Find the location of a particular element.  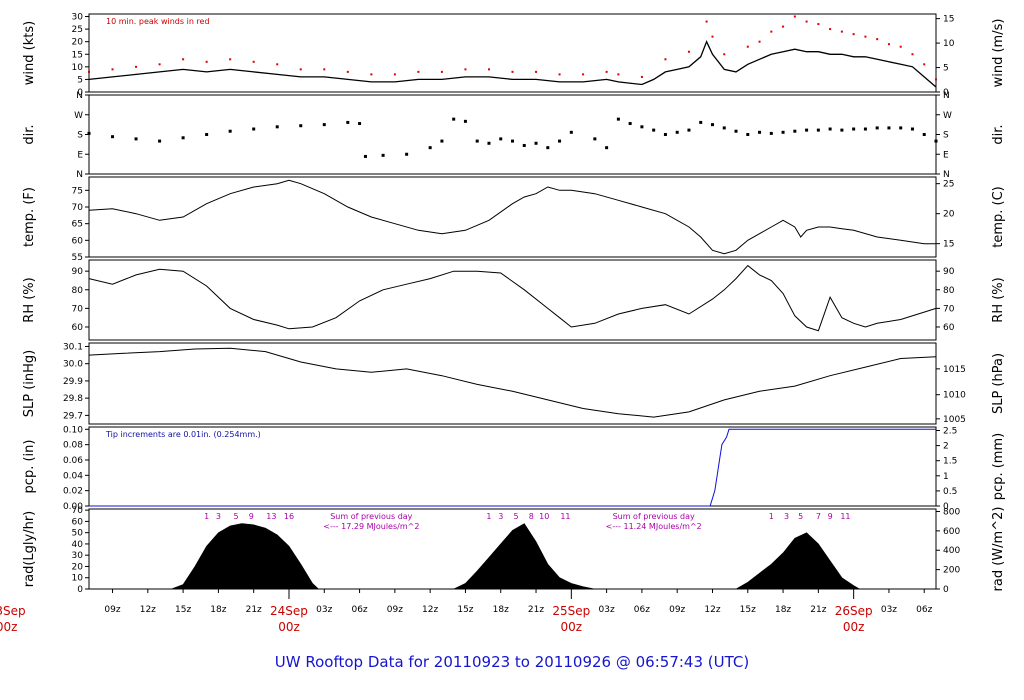

rad-sum-annotation-line1: Sum of previous day is located at coordinates (654, 516).